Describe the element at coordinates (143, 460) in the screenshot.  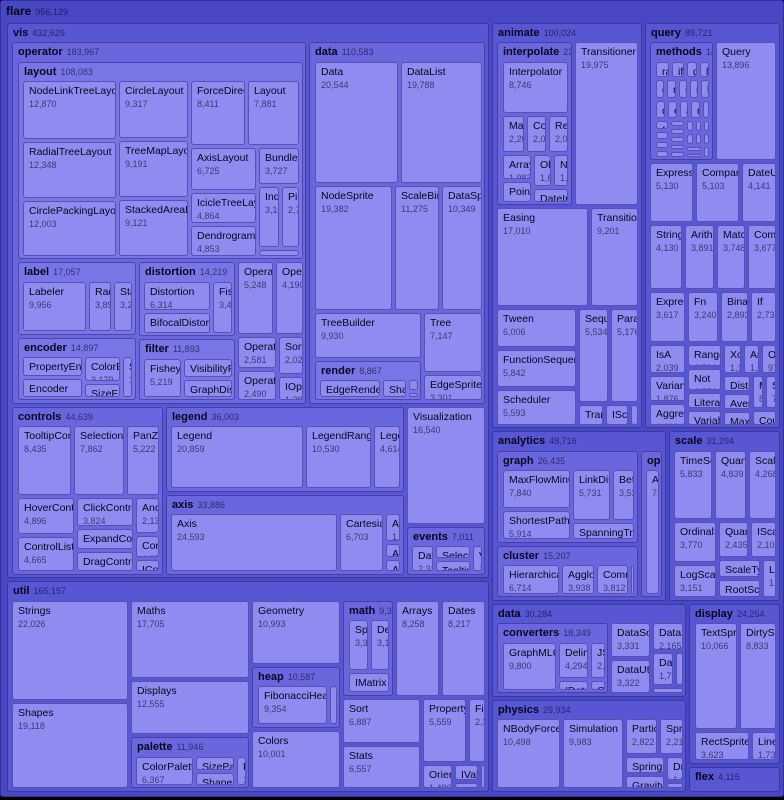
I see `treemap-node-flare-vis-controls-PanZoomControl: PanZoomControl 5,222` at that location.